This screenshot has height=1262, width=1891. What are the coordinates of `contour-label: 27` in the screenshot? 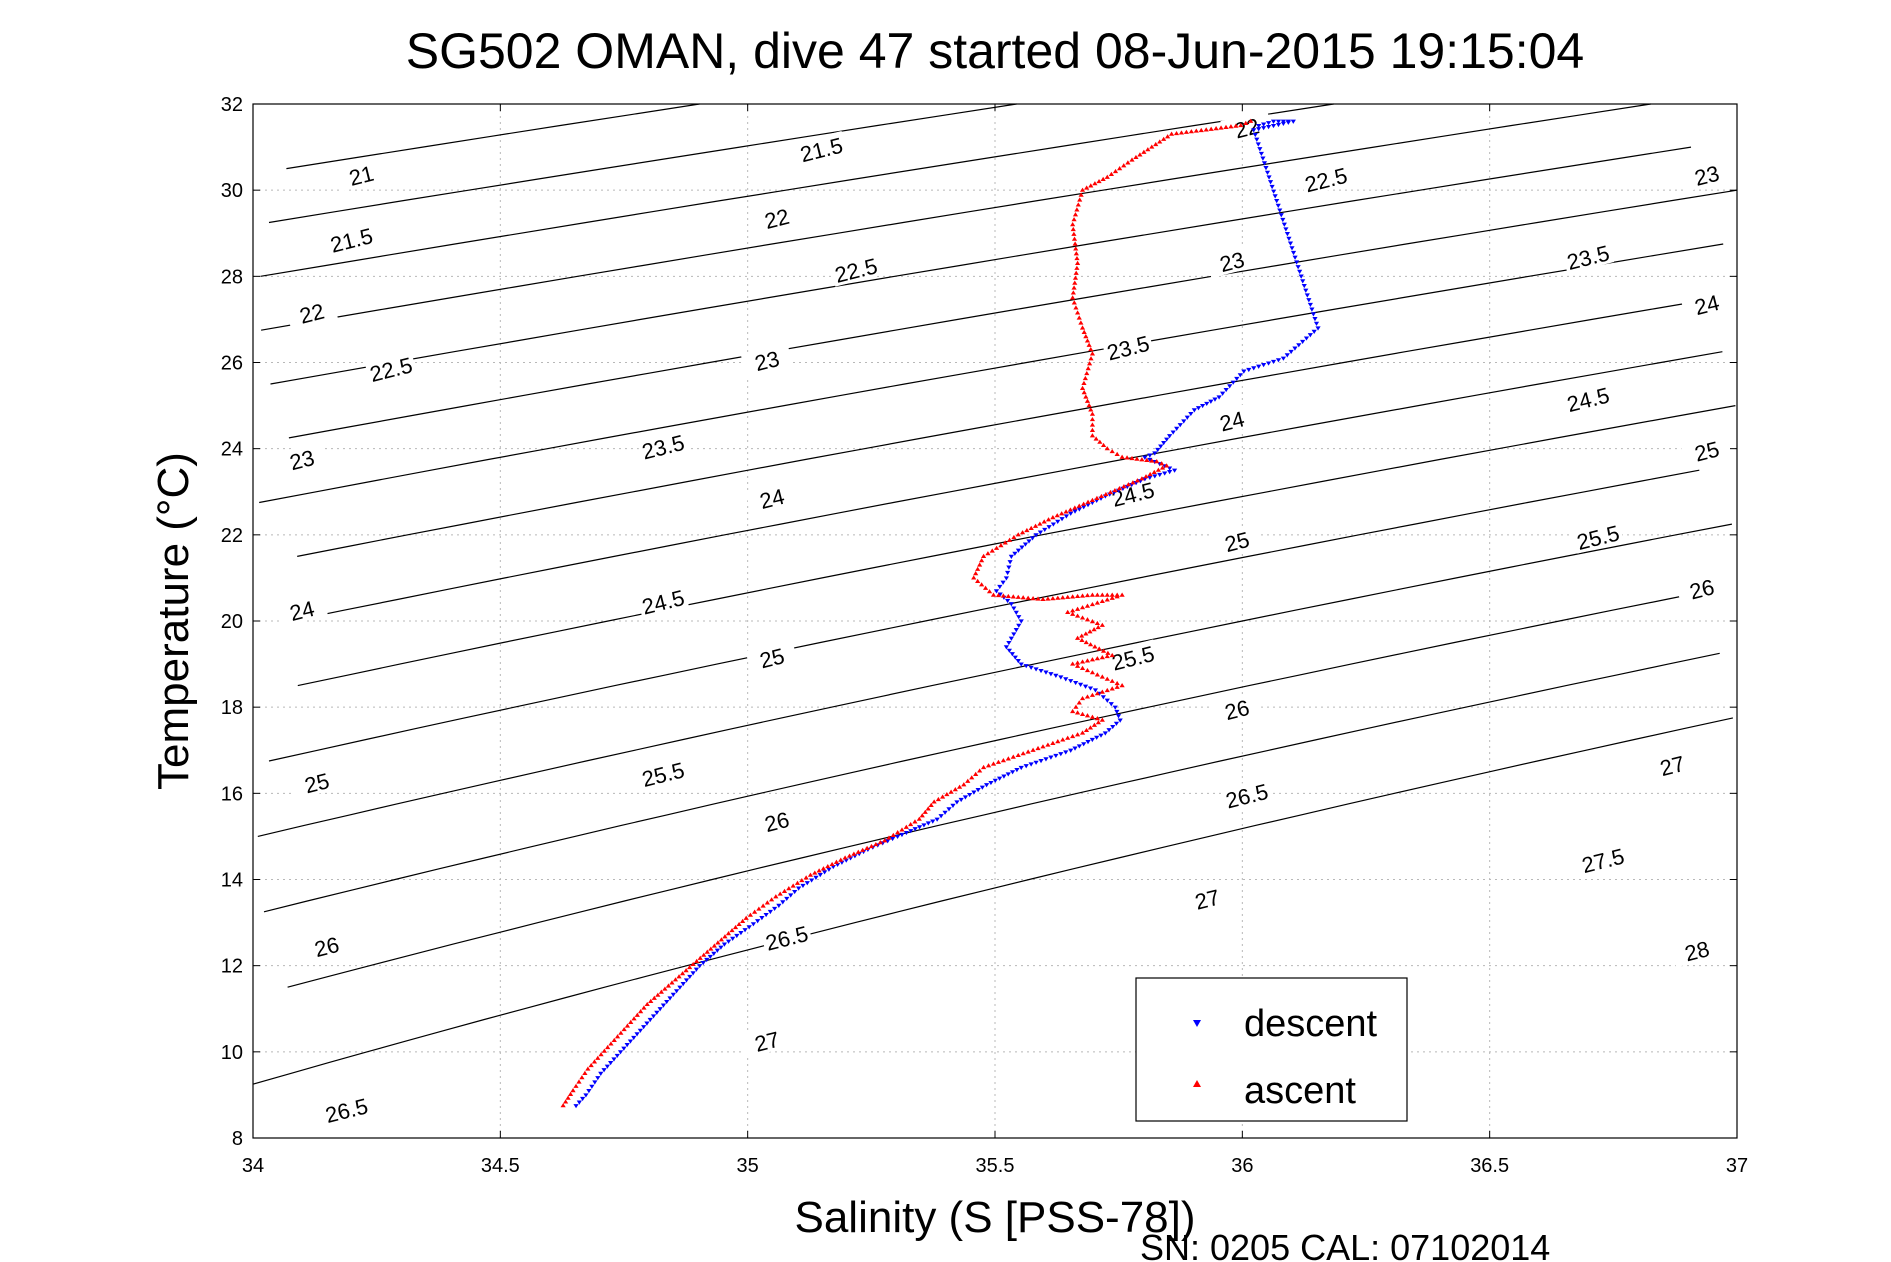 It's located at (767, 1042).